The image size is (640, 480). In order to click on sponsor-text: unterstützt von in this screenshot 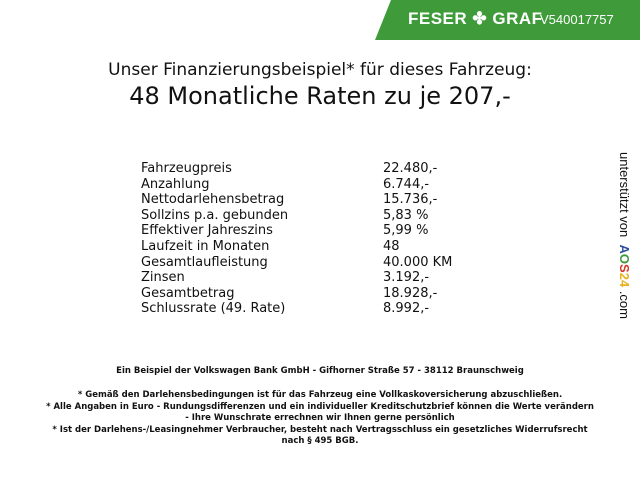, I will do `click(624, 195)`.